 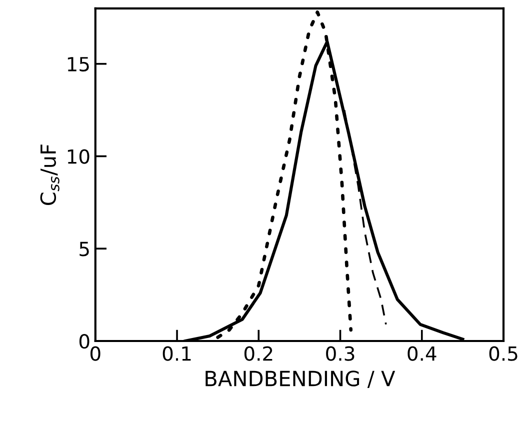 I want to click on x-tick-label: 0.2, so click(x=258, y=353).